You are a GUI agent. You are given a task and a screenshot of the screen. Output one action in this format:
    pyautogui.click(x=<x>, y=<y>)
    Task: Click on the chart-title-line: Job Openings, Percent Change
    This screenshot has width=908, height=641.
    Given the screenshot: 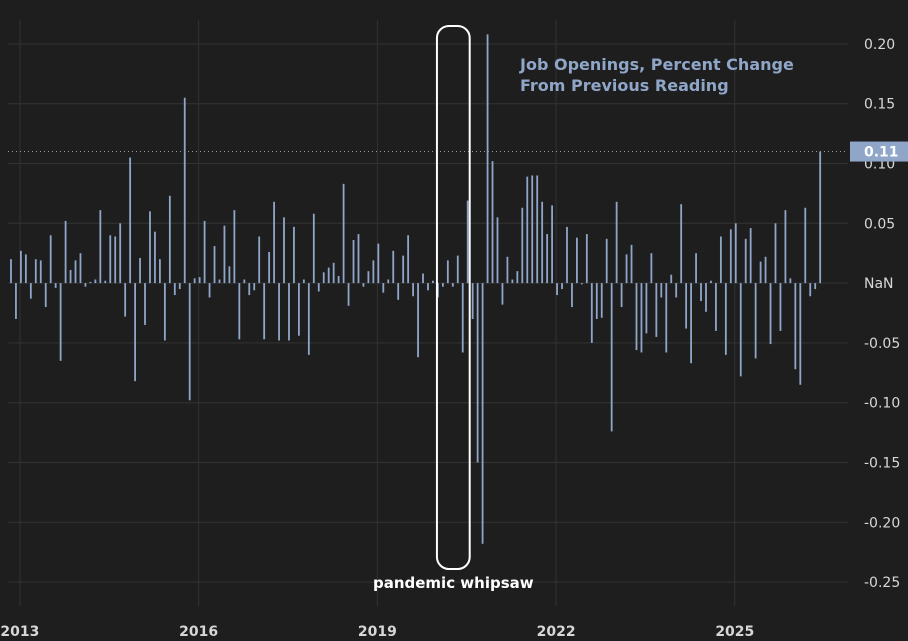 What is the action you would take?
    pyautogui.click(x=656, y=64)
    